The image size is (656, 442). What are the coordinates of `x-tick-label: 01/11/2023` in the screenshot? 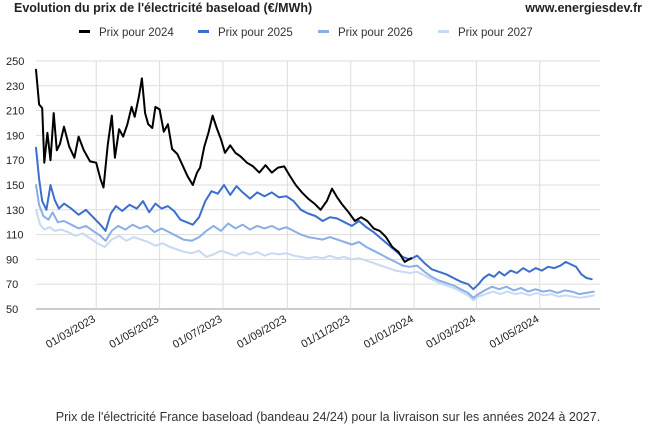 It's located at (325, 332).